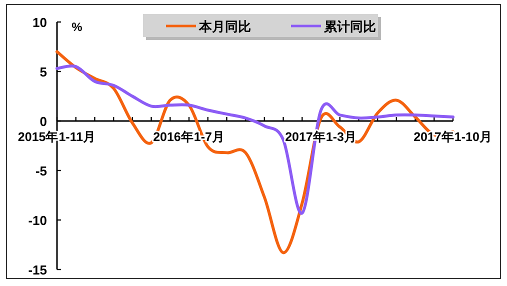  I want to click on x-tick-label: 2017年1-10月, so click(453, 137).